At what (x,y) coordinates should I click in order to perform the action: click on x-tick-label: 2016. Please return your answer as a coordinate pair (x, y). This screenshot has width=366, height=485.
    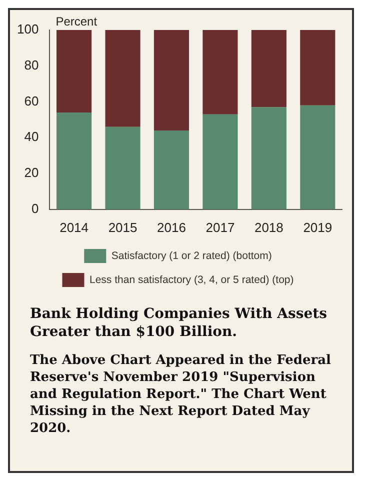
    Looking at the image, I should click on (171, 227).